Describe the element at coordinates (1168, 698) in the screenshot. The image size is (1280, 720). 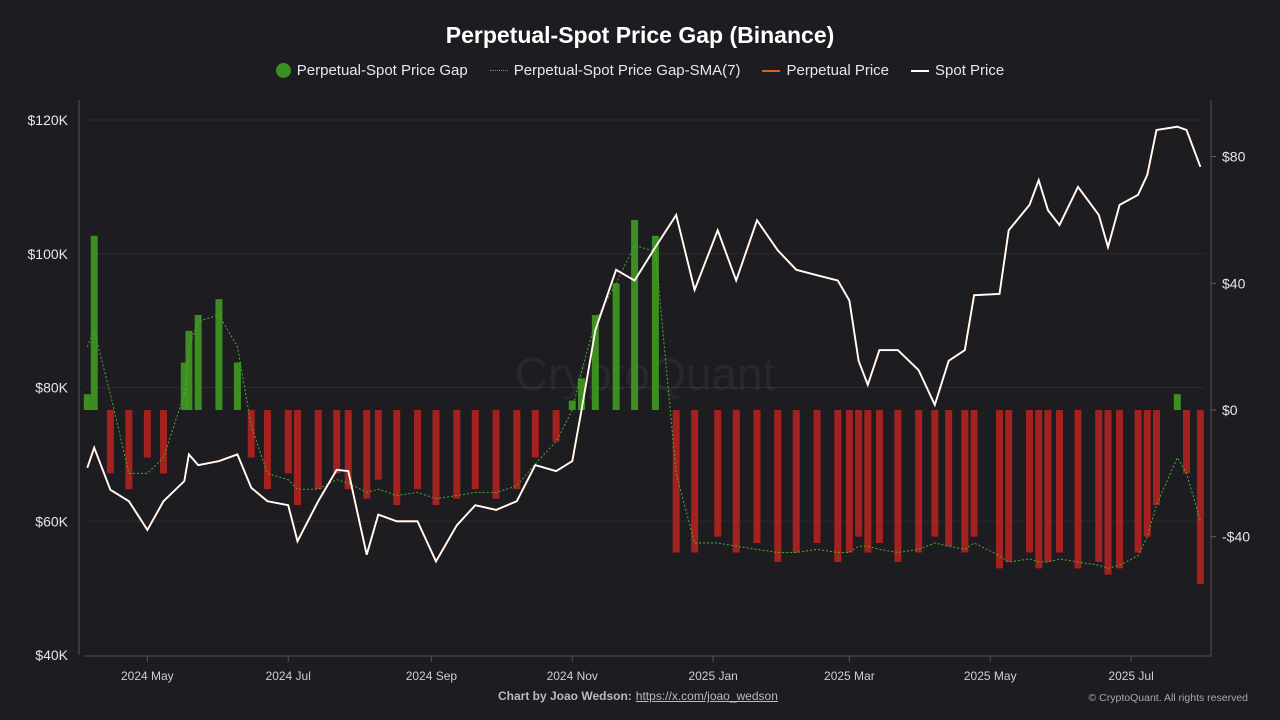
I see `copyright: © CryptoQuant. All rights reserved` at that location.